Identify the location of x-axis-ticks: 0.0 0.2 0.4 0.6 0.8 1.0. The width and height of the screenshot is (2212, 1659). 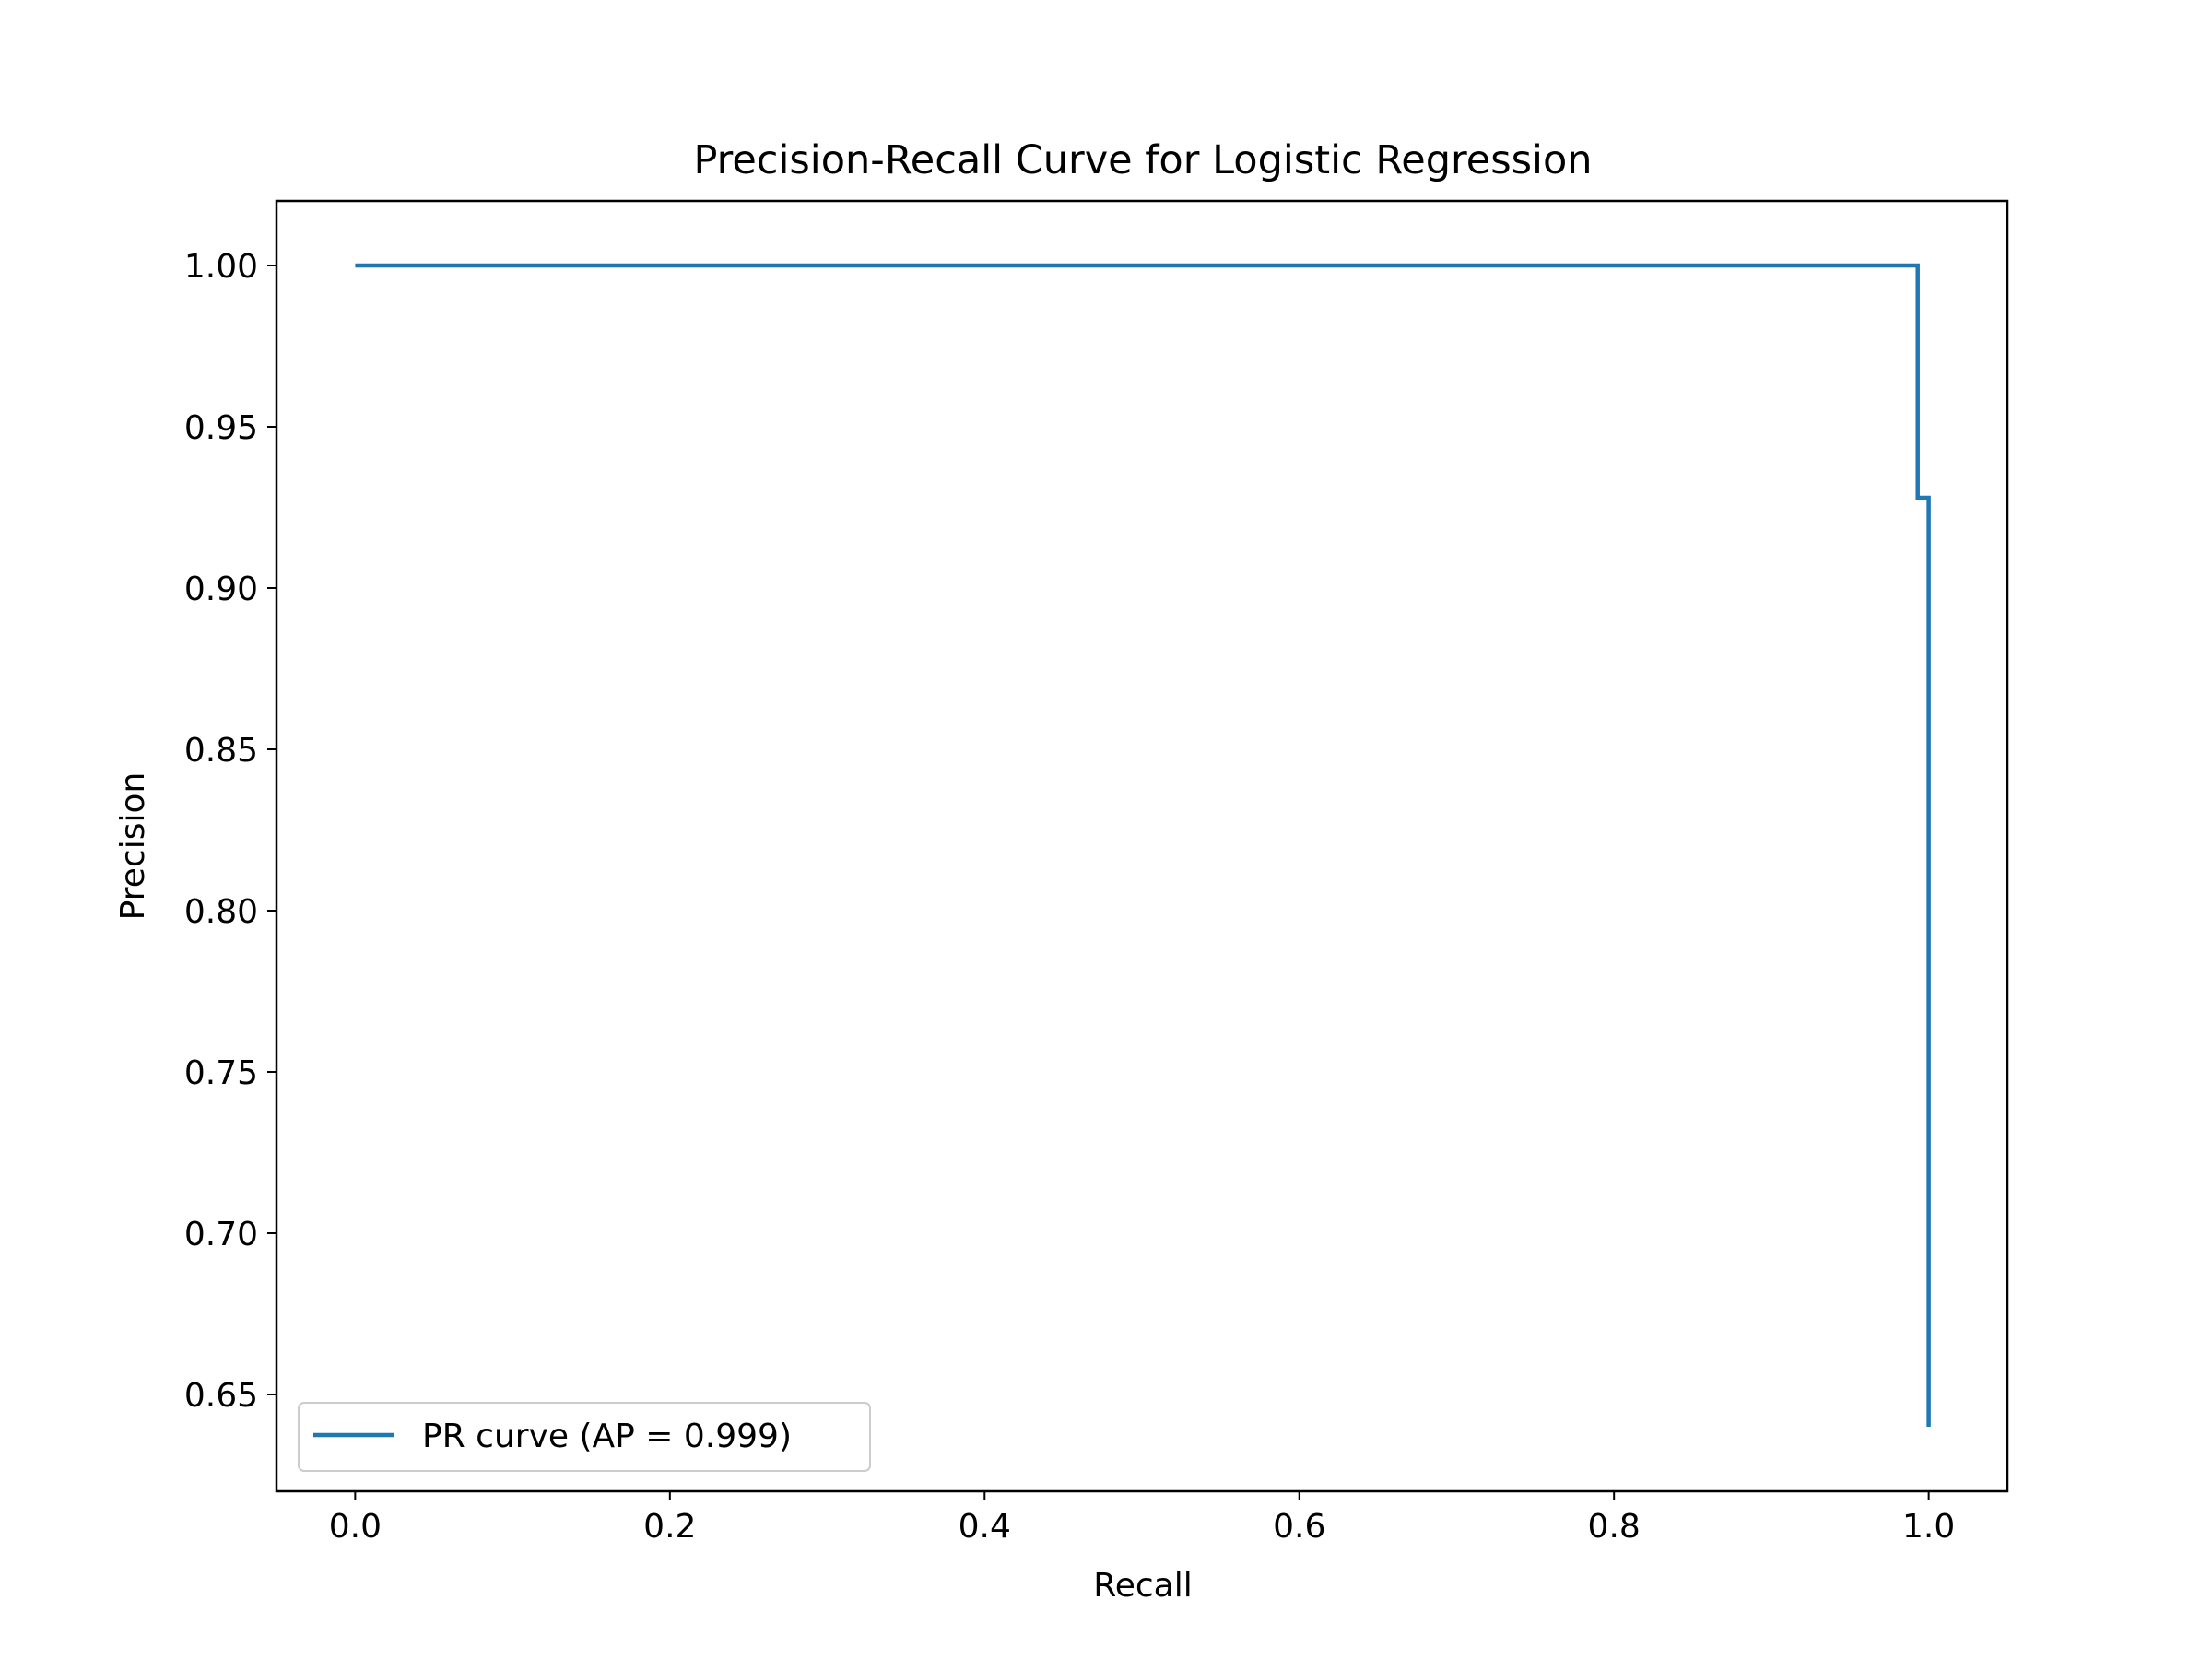
(1142, 1518).